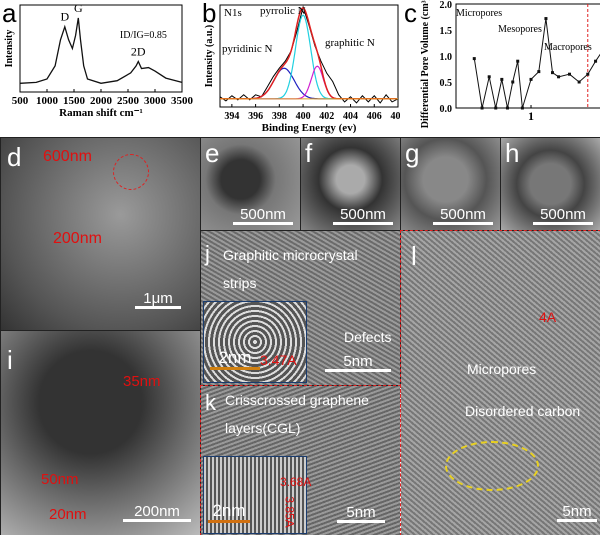 The width and height of the screenshot is (600, 535). What do you see at coordinates (255, 342) in the screenshot?
I see `inset-image: 3.47A 2nm` at bounding box center [255, 342].